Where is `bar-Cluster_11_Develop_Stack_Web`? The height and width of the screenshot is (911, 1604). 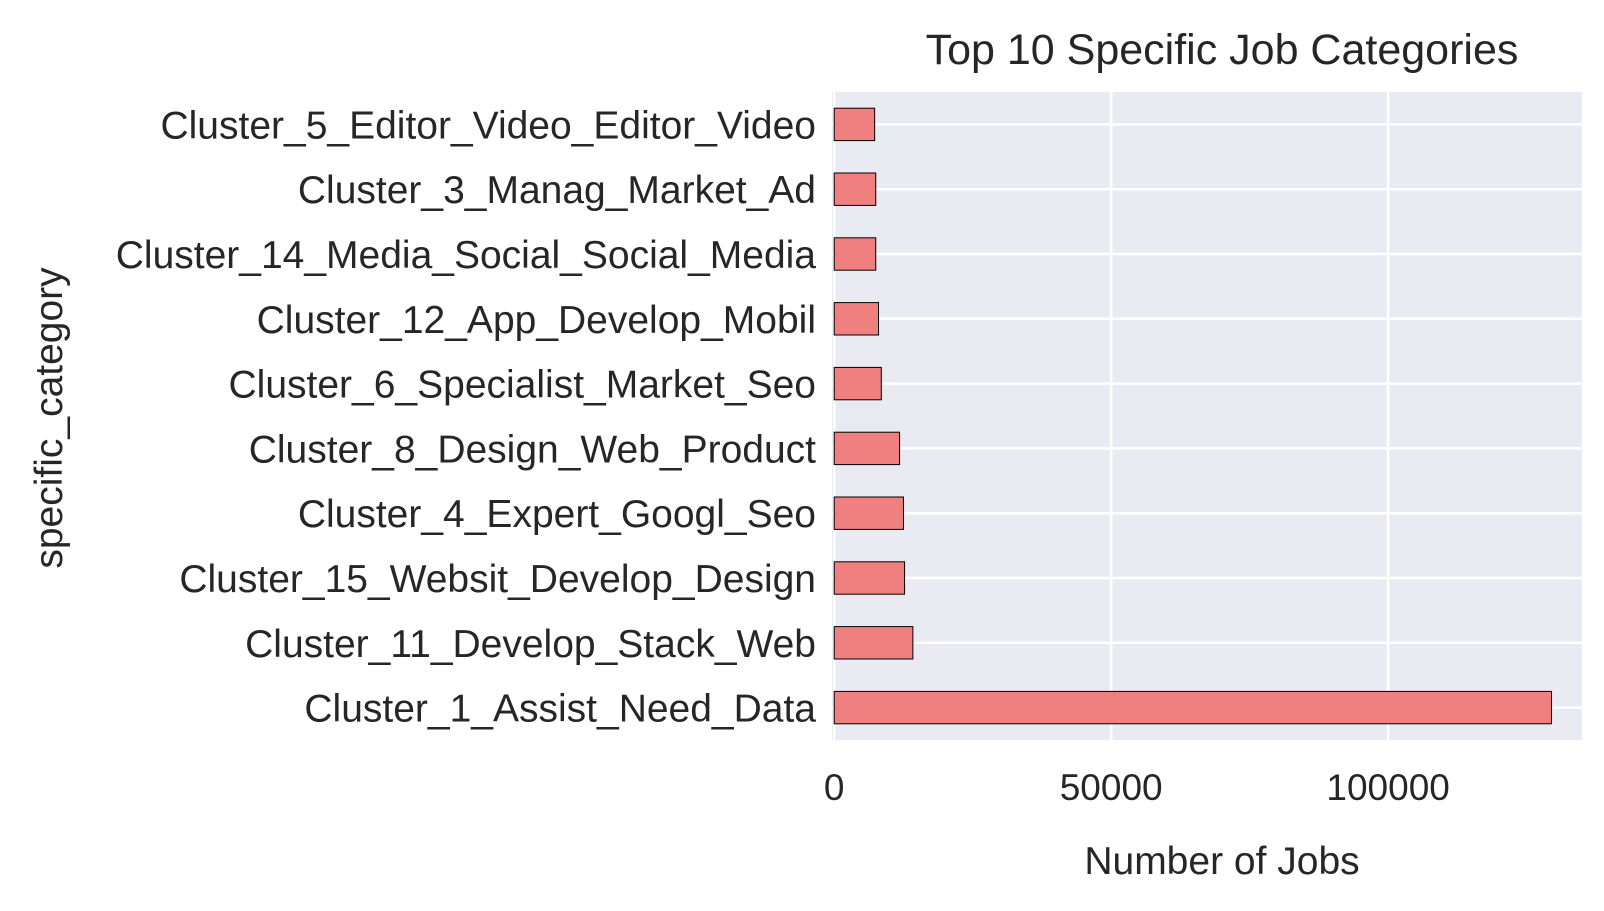
bar-Cluster_11_Develop_Stack_Web is located at coordinates (873, 643).